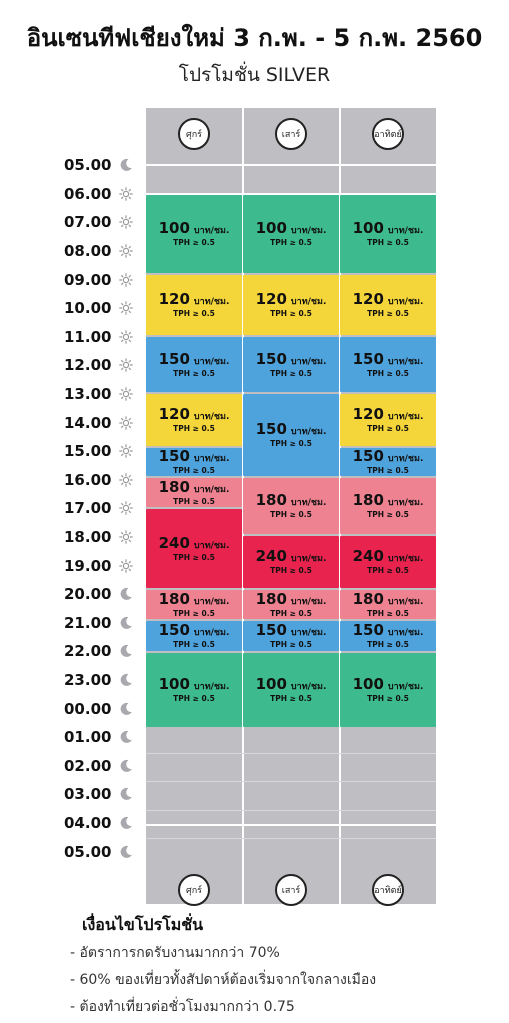 The height and width of the screenshot is (1023, 509). Describe the element at coordinates (194, 890) in the screenshot. I see `day-badge-bottom: ศุกร์` at that location.